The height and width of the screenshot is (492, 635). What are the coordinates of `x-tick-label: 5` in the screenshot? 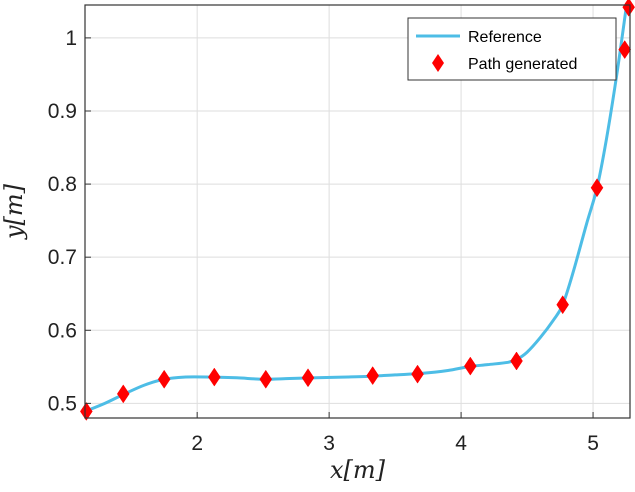 It's located at (593, 443).